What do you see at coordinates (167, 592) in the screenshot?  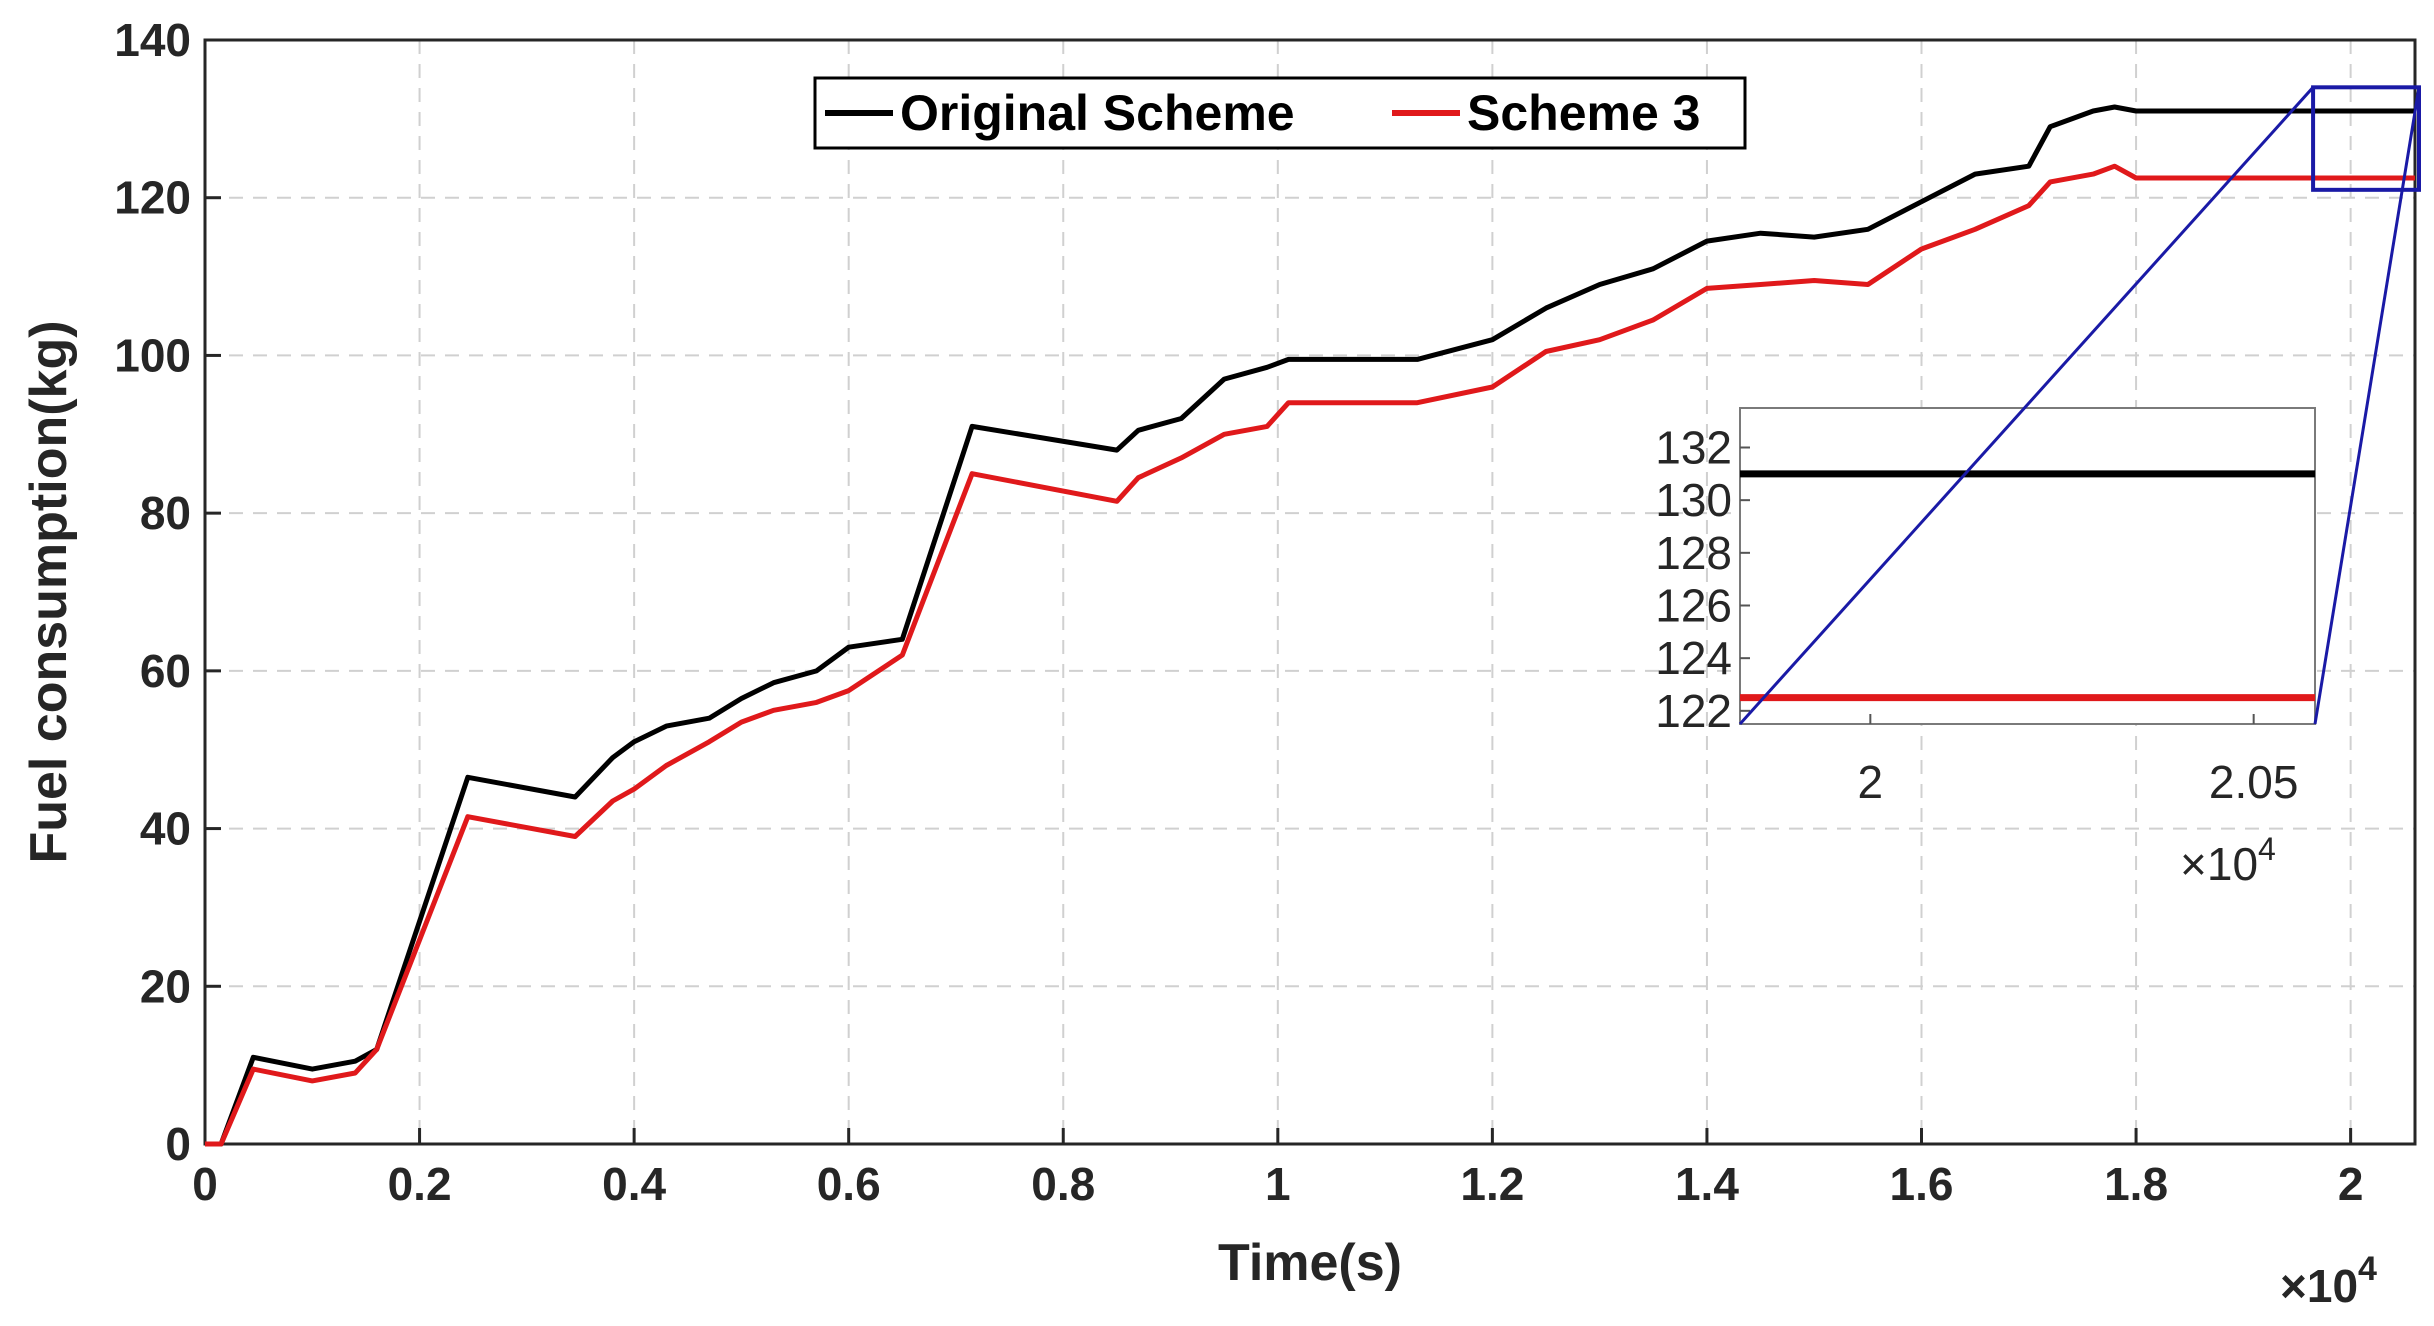 I see `y-ticks: 0 20 40 60 80 100 120 140` at bounding box center [167, 592].